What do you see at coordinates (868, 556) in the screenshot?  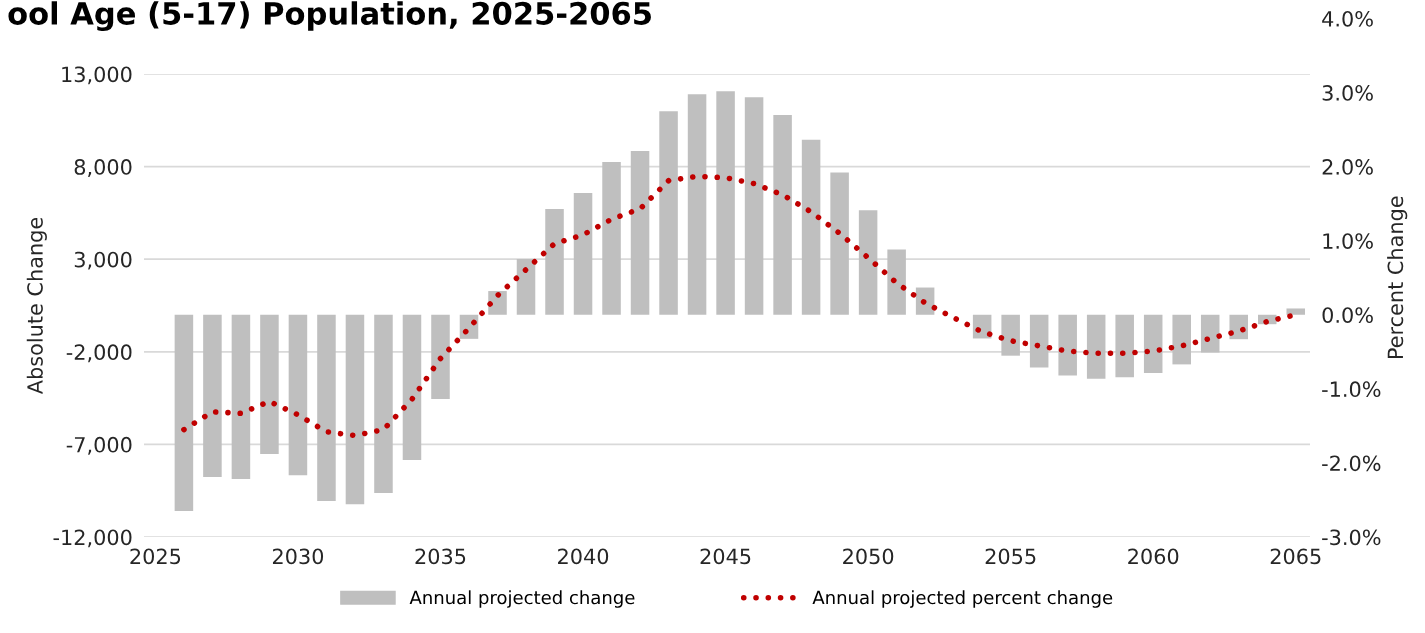 I see `x-tick-label: 2050` at bounding box center [868, 556].